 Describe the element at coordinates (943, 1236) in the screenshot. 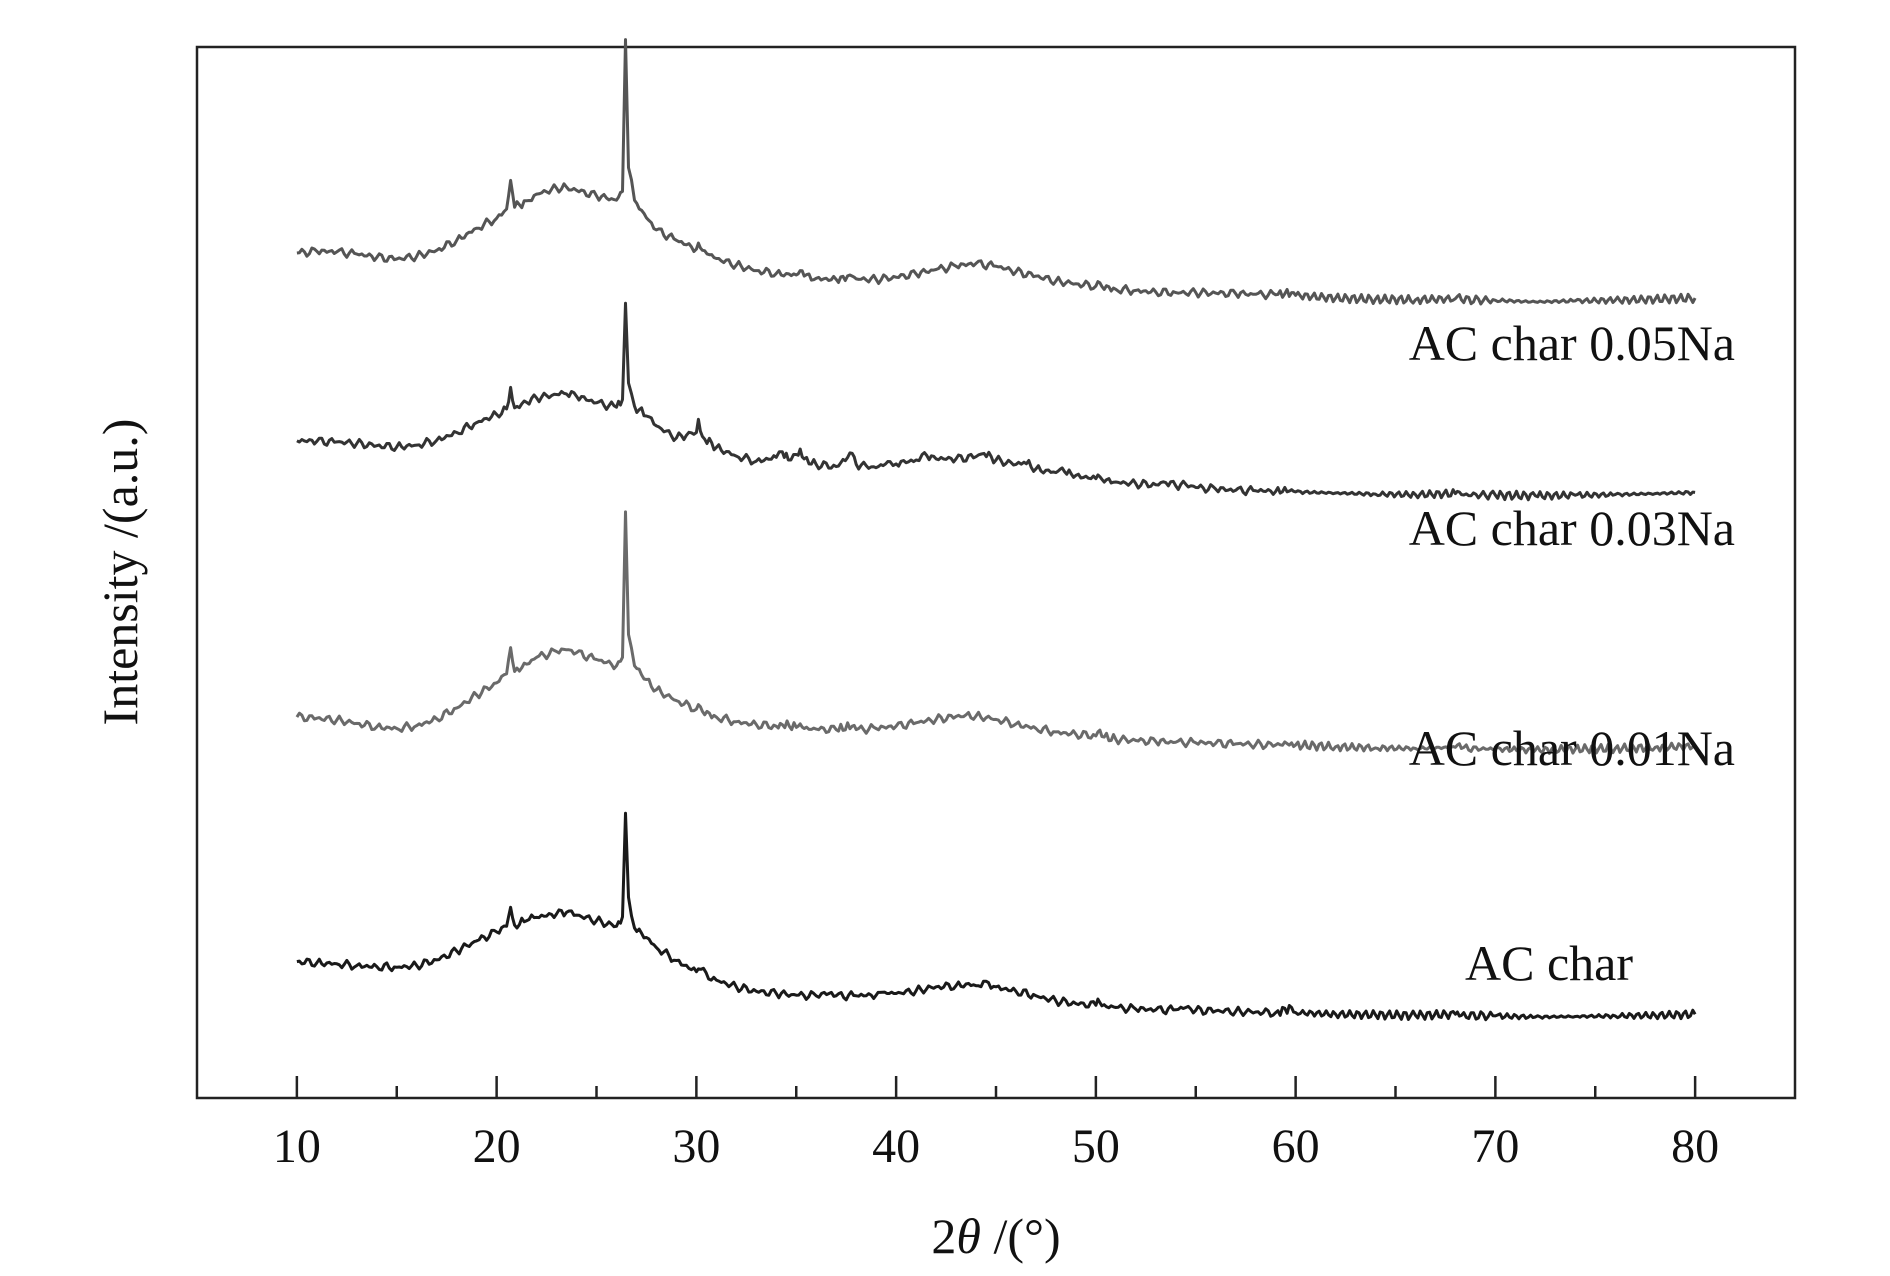

I see `x-axis-title-prefix: 2` at that location.